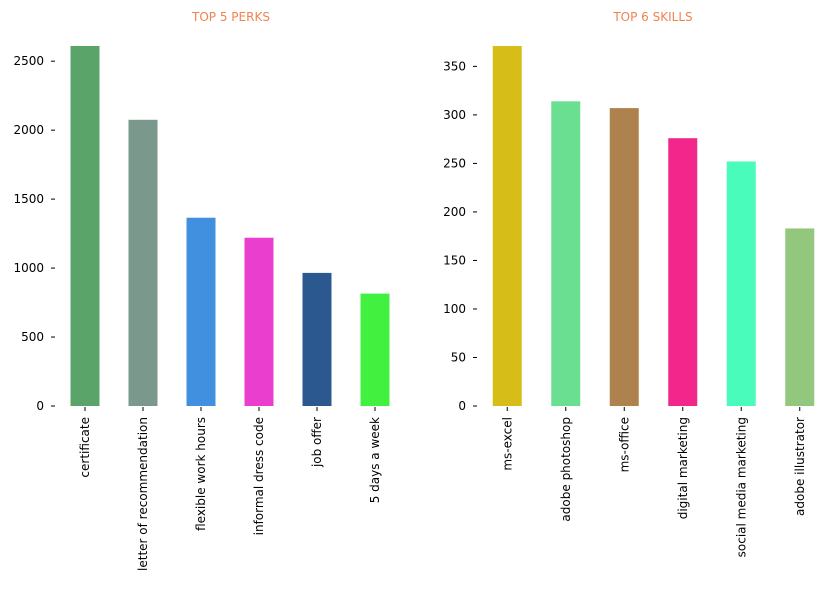  Describe the element at coordinates (624, 444) in the screenshot. I see `x-tick-label: ms-office` at that location.